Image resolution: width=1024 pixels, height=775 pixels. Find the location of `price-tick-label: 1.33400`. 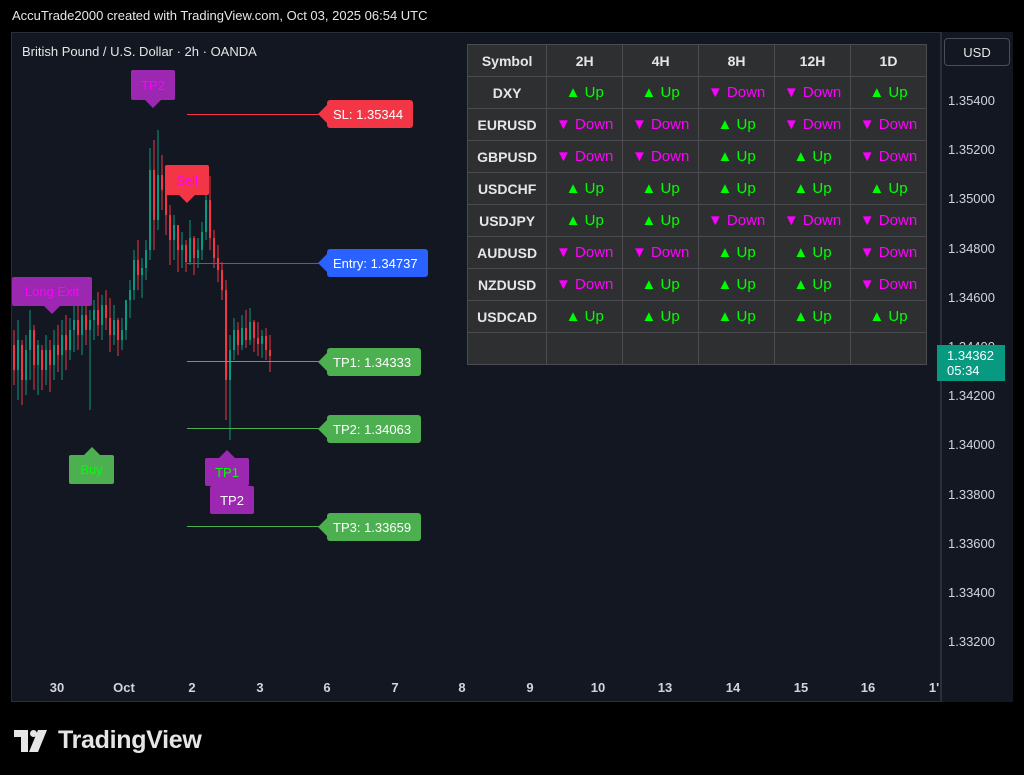

price-tick-label: 1.33400 is located at coordinates (971, 592).